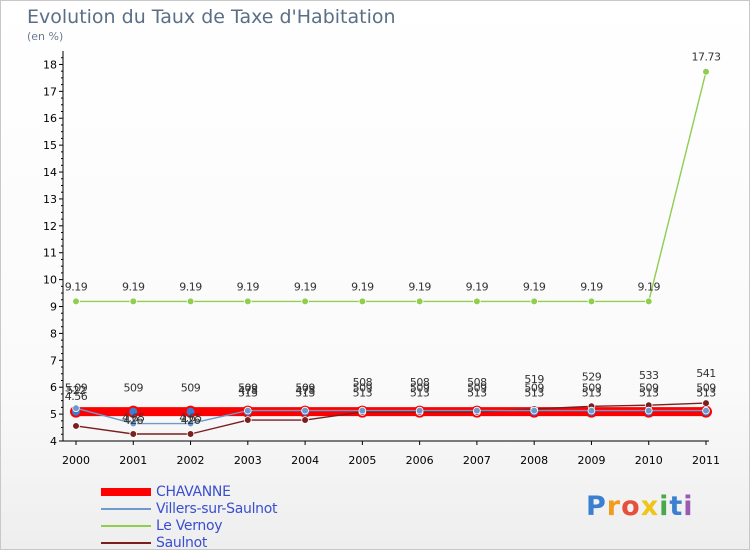 This screenshot has height=550, width=750. Describe the element at coordinates (53, 414) in the screenshot. I see `y-tick-label: 5` at that location.